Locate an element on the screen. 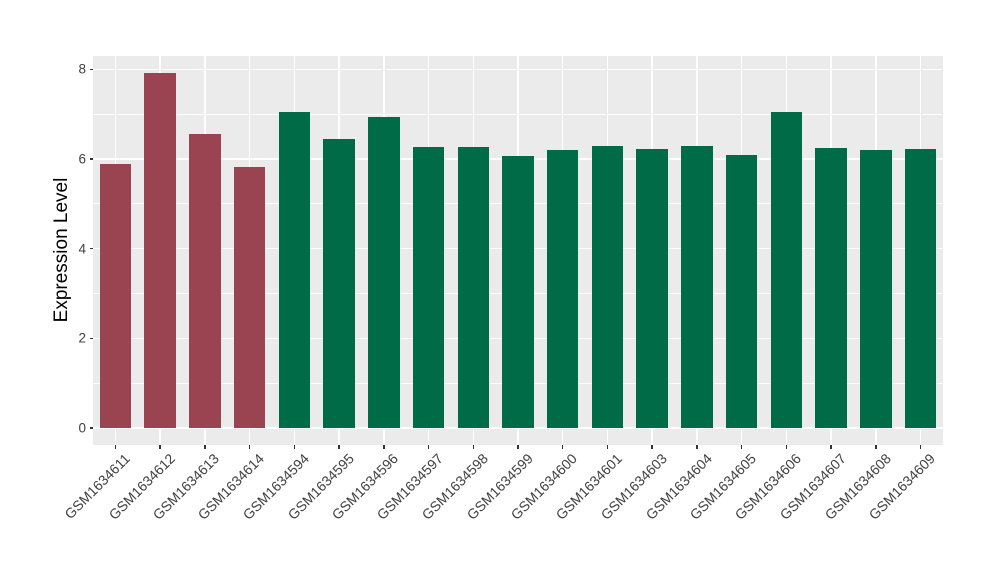 The width and height of the screenshot is (1000, 580). bar-GSM1634609 is located at coordinates (920, 288).